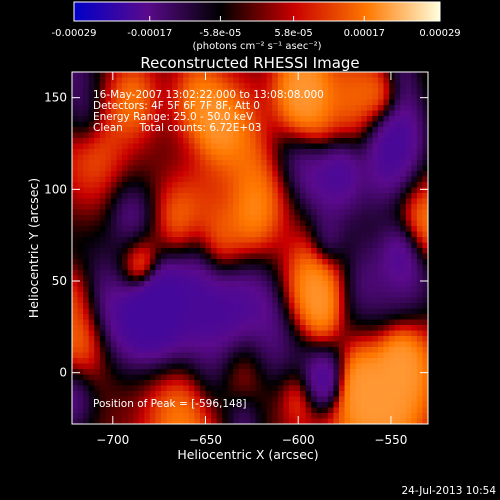  Describe the element at coordinates (149, 33) in the screenshot. I see `colorbar-tick-label: -0.00017` at that location.